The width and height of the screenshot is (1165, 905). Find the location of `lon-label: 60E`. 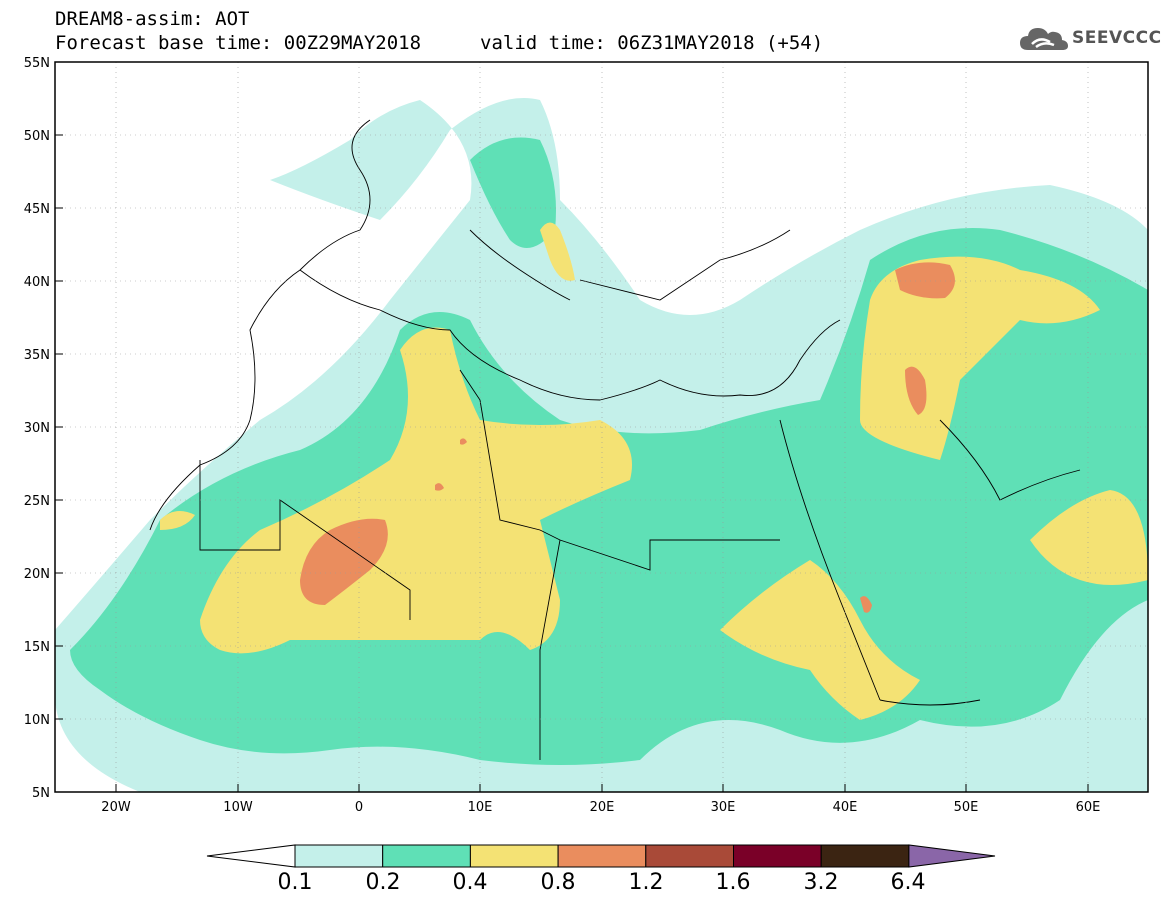

lon-label: 60E is located at coordinates (1088, 807).